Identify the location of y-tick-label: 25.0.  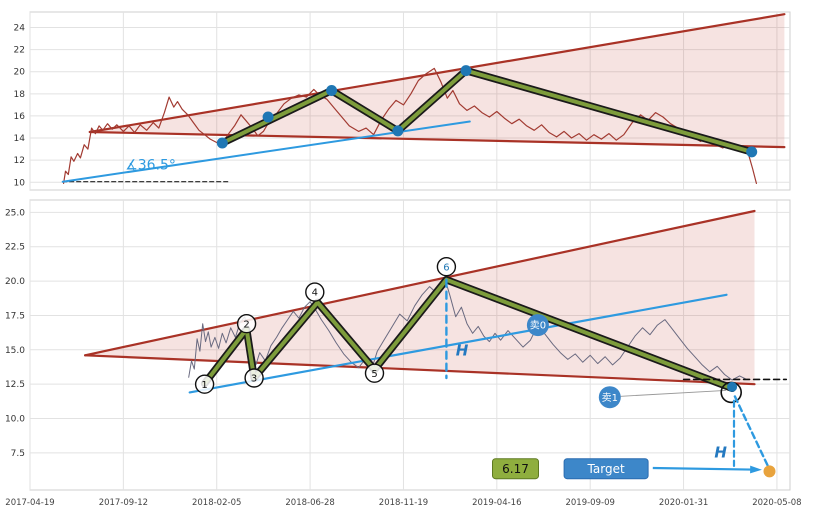
(15, 213).